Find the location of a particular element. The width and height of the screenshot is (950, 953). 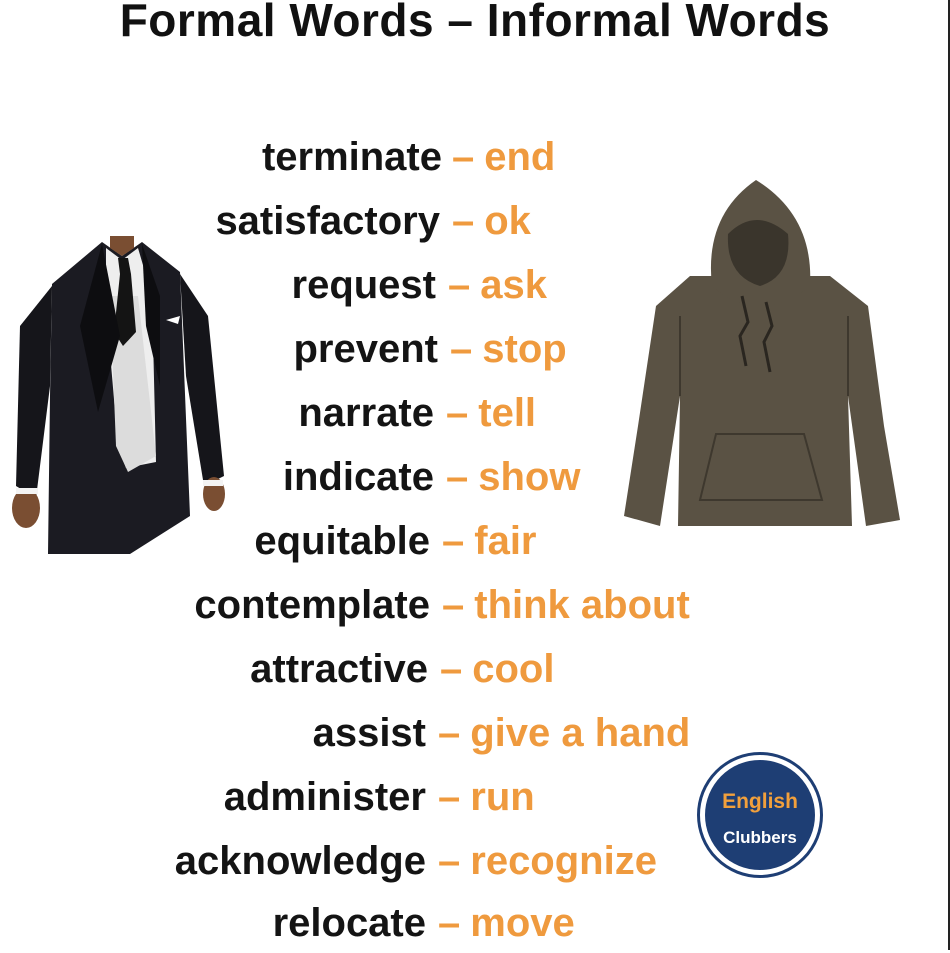

word-pair-row: relocate – move is located at coordinates (475, 923).